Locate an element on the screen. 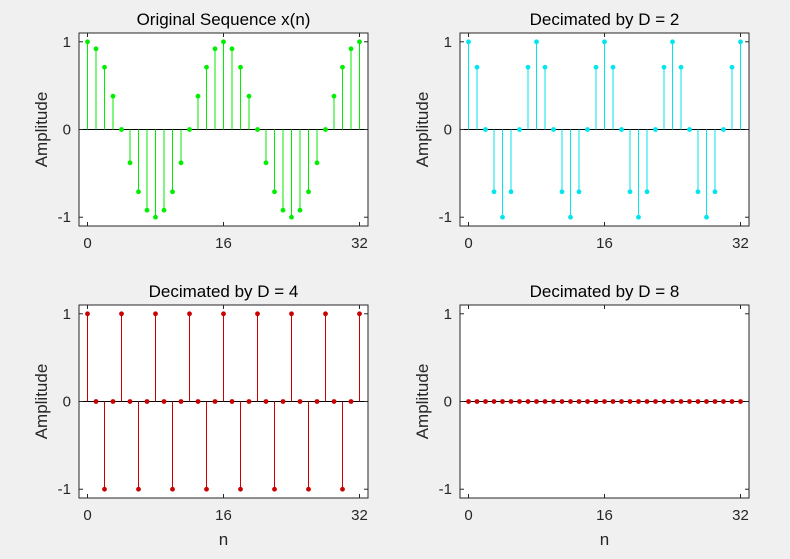 The image size is (790, 559). subplot-title: Decimated by D = 4 is located at coordinates (224, 291).